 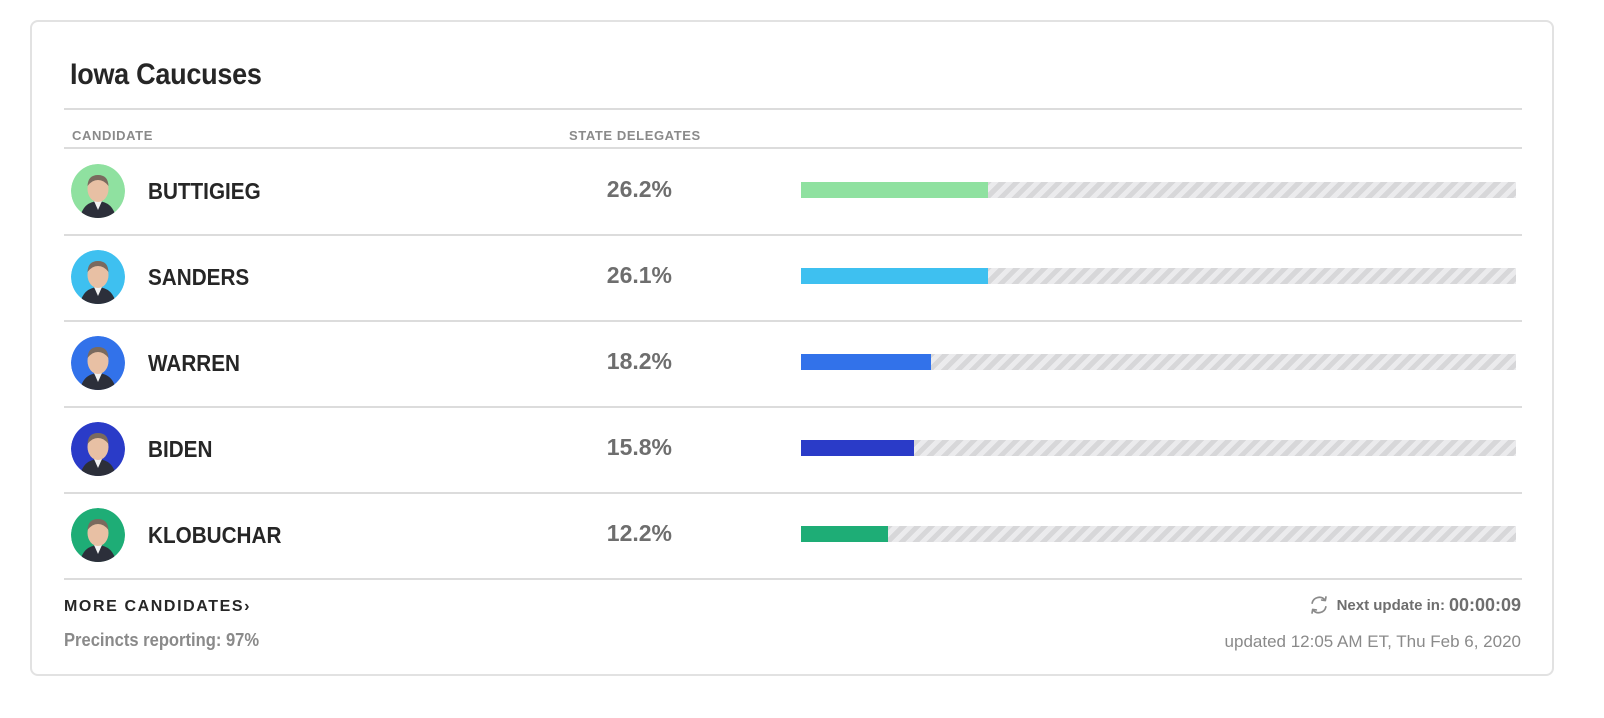 I want to click on next-update-label: Next update in:, so click(x=1390, y=605).